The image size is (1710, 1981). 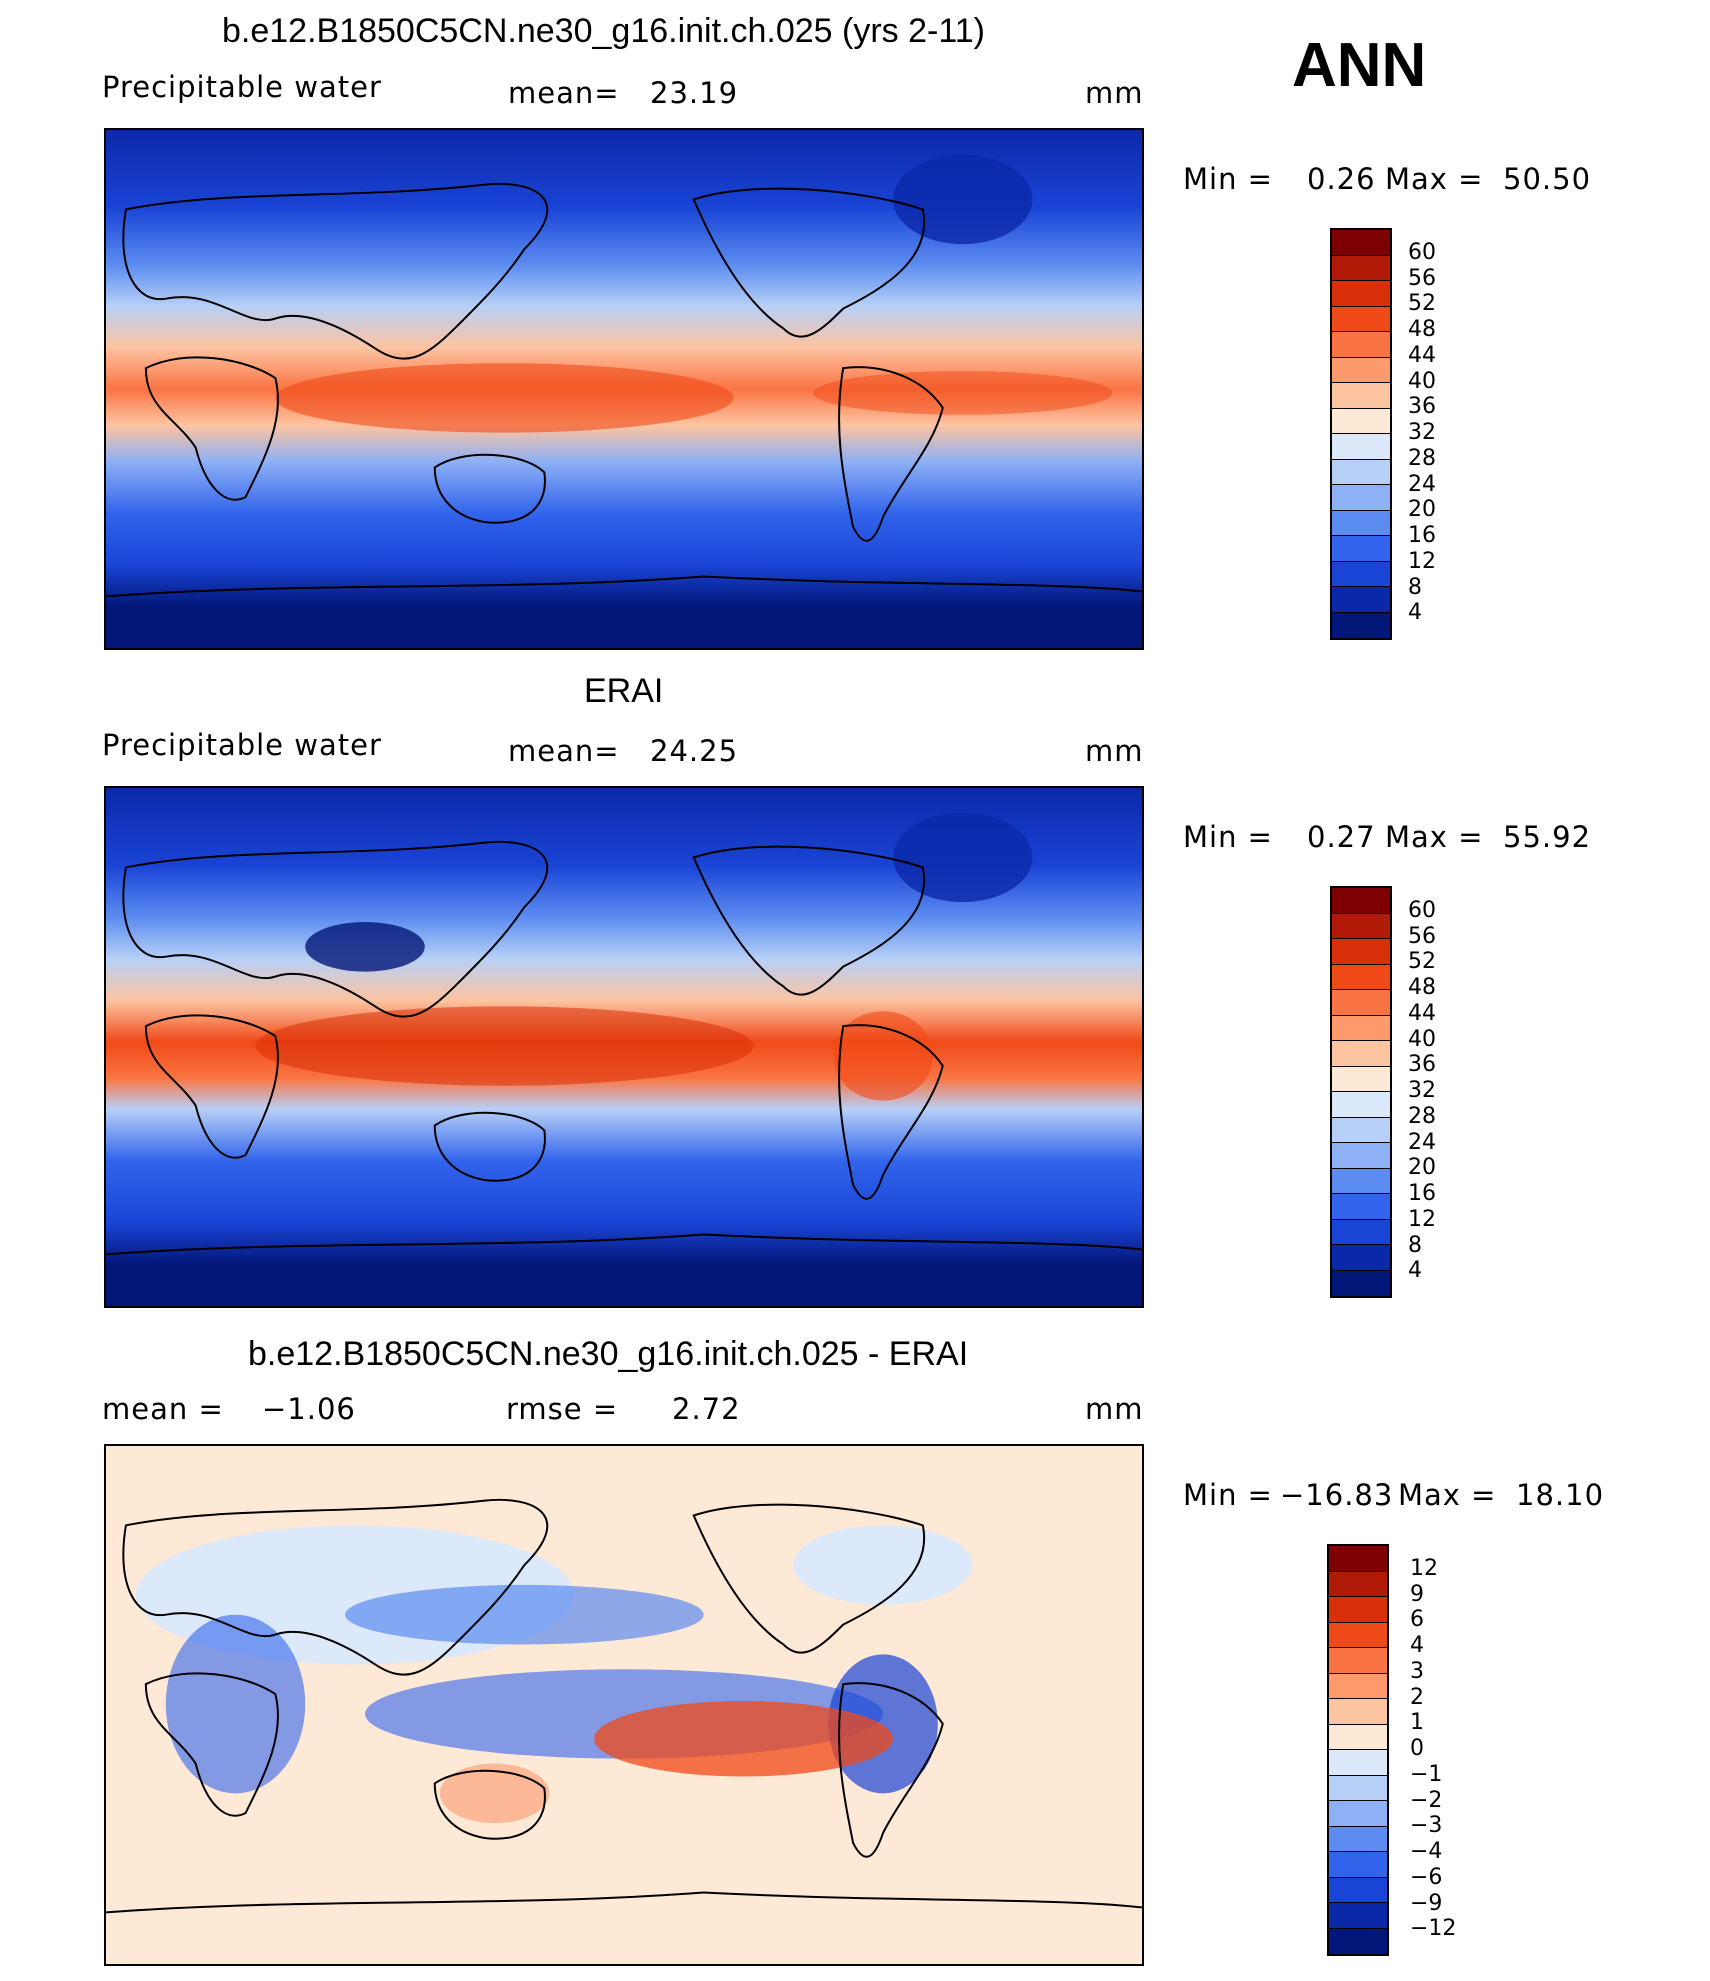 I want to click on panel3-rmse-label: rmse =, so click(x=562, y=1409).